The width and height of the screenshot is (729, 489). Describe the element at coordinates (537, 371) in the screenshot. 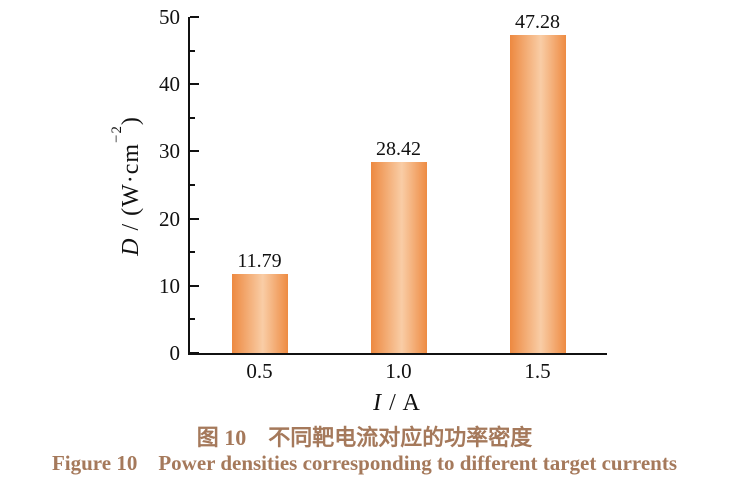

I see `x-tick-label: 1.5` at that location.